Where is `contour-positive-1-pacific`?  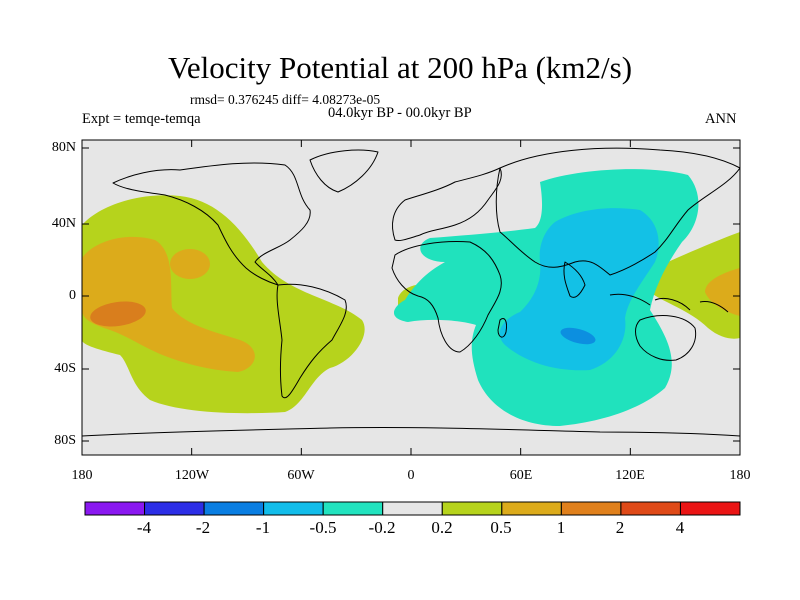 contour-positive-1-pacific is located at coordinates (118, 314).